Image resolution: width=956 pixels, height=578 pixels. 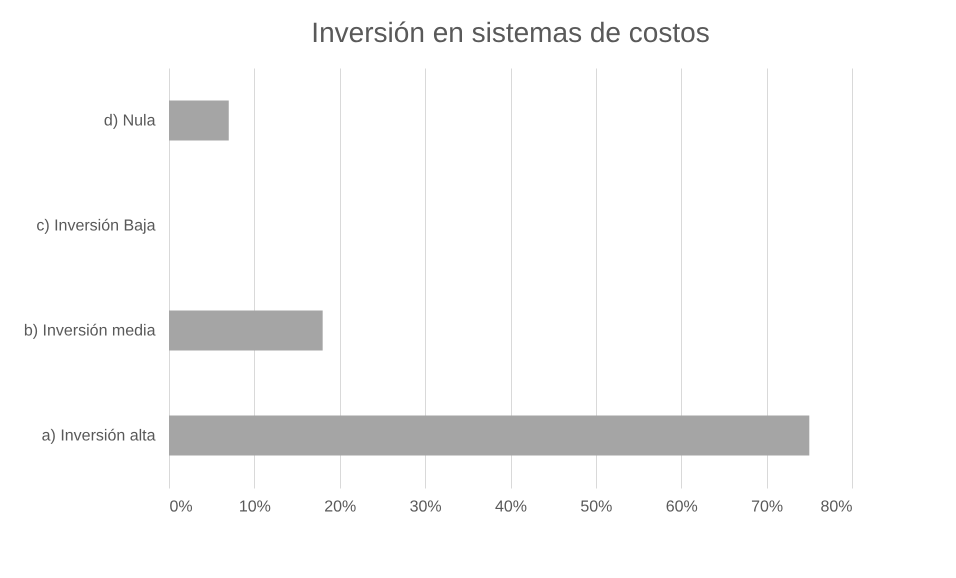 I want to click on y-tick-label: c) Inversión Baja, so click(x=96, y=226).